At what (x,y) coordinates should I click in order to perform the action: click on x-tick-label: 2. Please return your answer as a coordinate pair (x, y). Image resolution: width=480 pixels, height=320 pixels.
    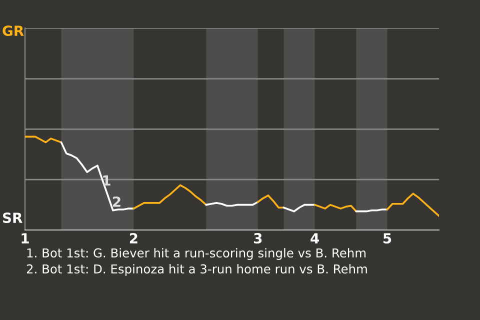
    Looking at the image, I should click on (134, 238).